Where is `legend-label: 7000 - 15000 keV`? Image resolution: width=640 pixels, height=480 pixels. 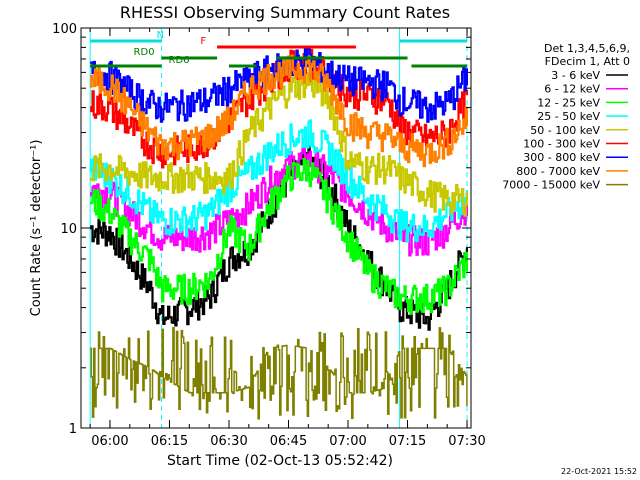 legend-label: 7000 - 15000 keV is located at coordinates (551, 185).